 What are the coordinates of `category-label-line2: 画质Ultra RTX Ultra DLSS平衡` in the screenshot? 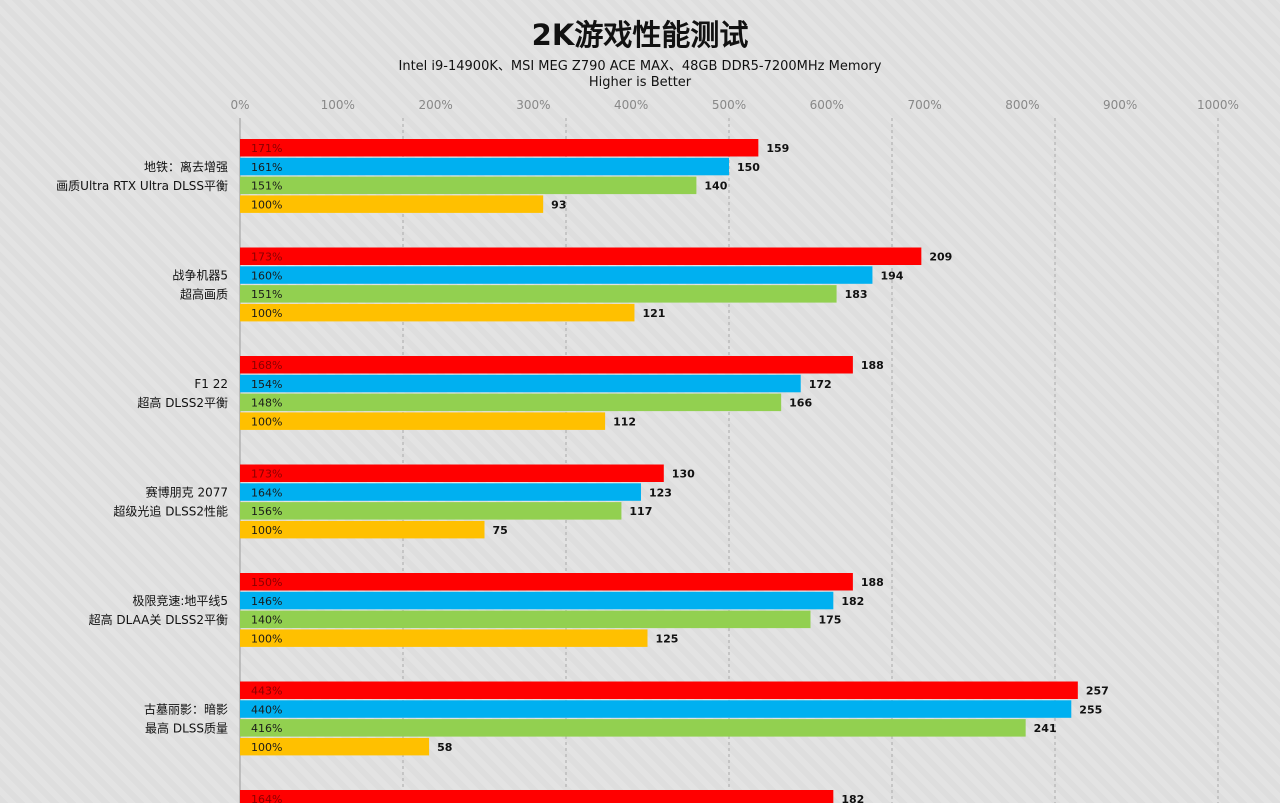 It's located at (142, 186).